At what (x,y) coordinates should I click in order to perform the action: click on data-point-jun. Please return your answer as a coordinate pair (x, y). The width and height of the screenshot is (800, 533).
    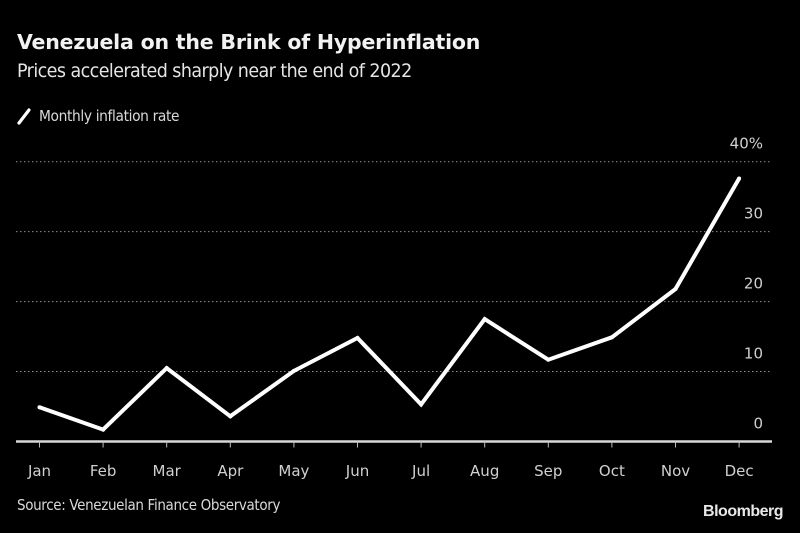
    Looking at the image, I should click on (357, 337).